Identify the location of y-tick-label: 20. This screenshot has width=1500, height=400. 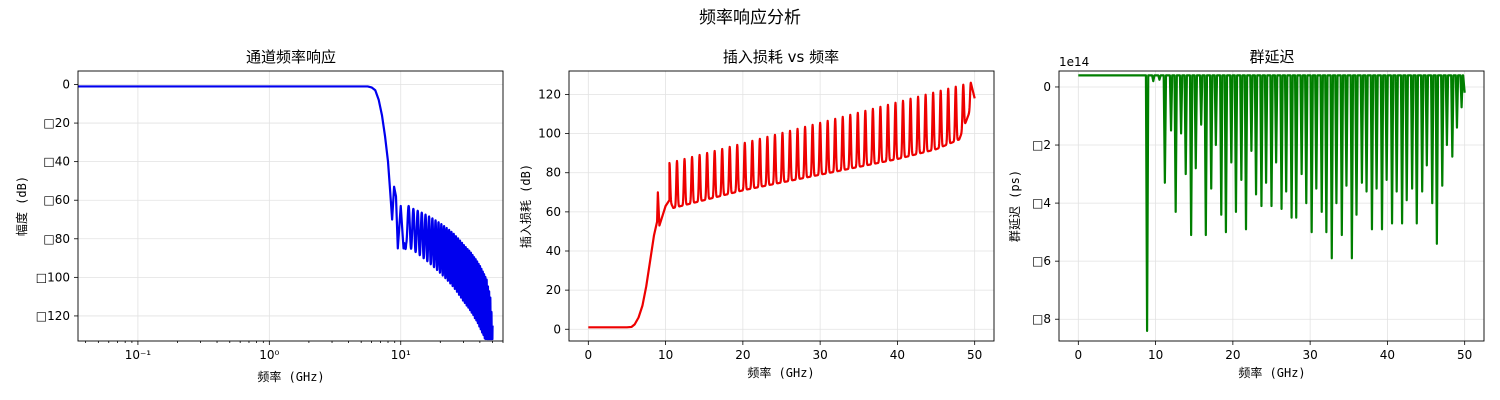
(553, 290).